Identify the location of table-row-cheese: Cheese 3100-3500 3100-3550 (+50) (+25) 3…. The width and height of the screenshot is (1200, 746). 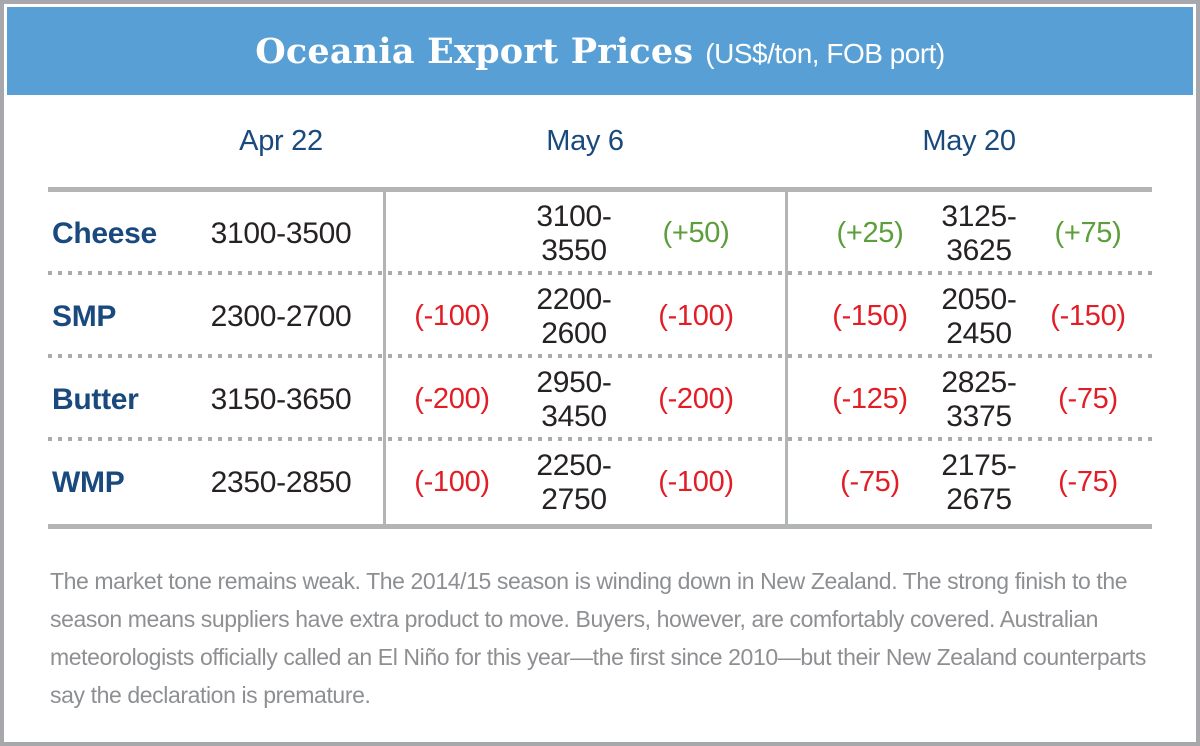
(600, 233).